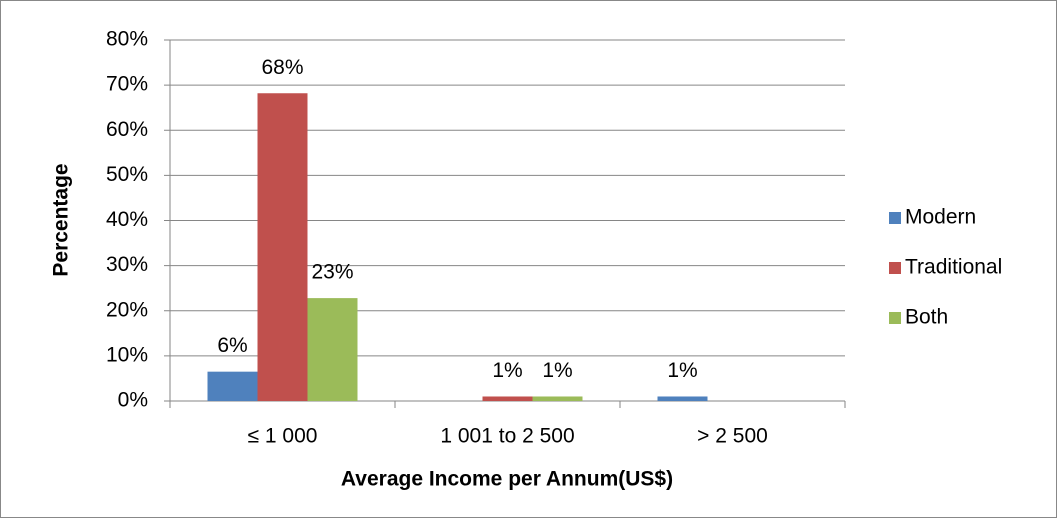  What do you see at coordinates (133, 400) in the screenshot?
I see `y-tick-label: 0%` at bounding box center [133, 400].